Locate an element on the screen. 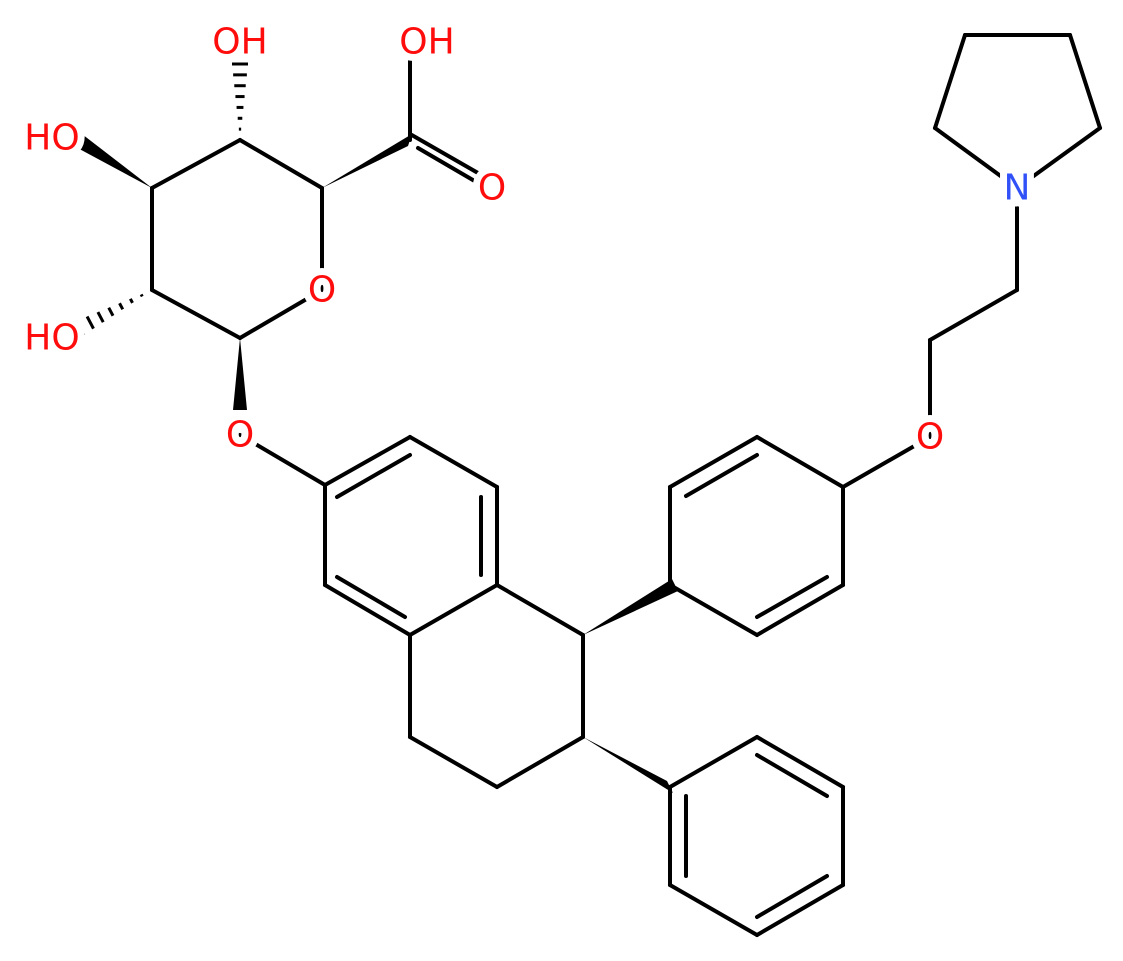  atom-label: N is located at coordinates (1017, 188).